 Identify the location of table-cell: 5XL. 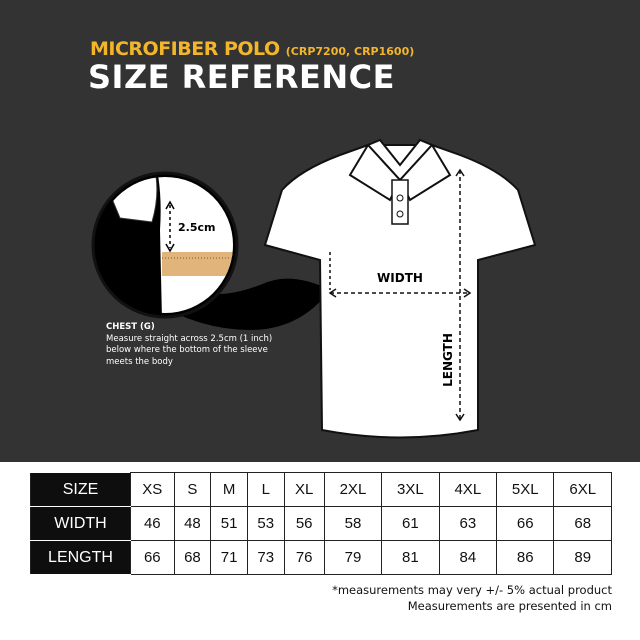
(525, 489).